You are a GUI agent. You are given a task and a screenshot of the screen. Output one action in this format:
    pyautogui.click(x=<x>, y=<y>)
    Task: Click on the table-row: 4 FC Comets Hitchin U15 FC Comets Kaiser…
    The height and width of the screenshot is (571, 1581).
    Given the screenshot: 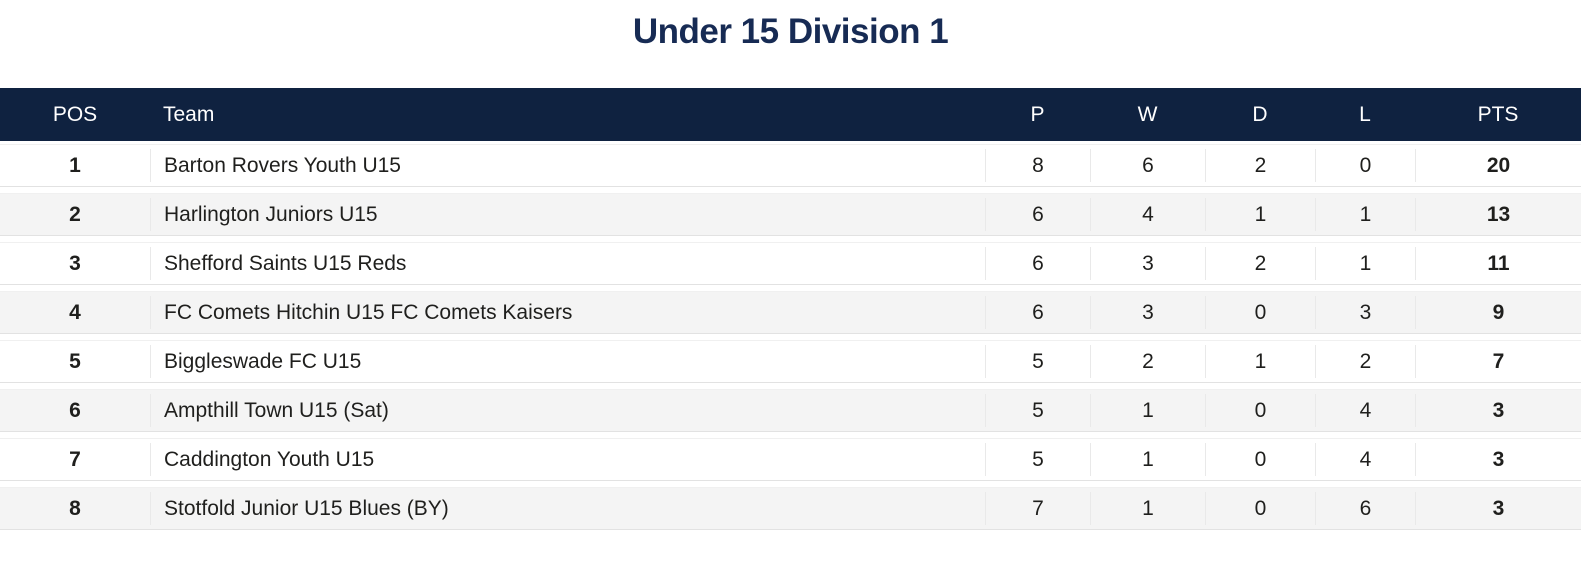 What is the action you would take?
    pyautogui.click(x=790, y=312)
    